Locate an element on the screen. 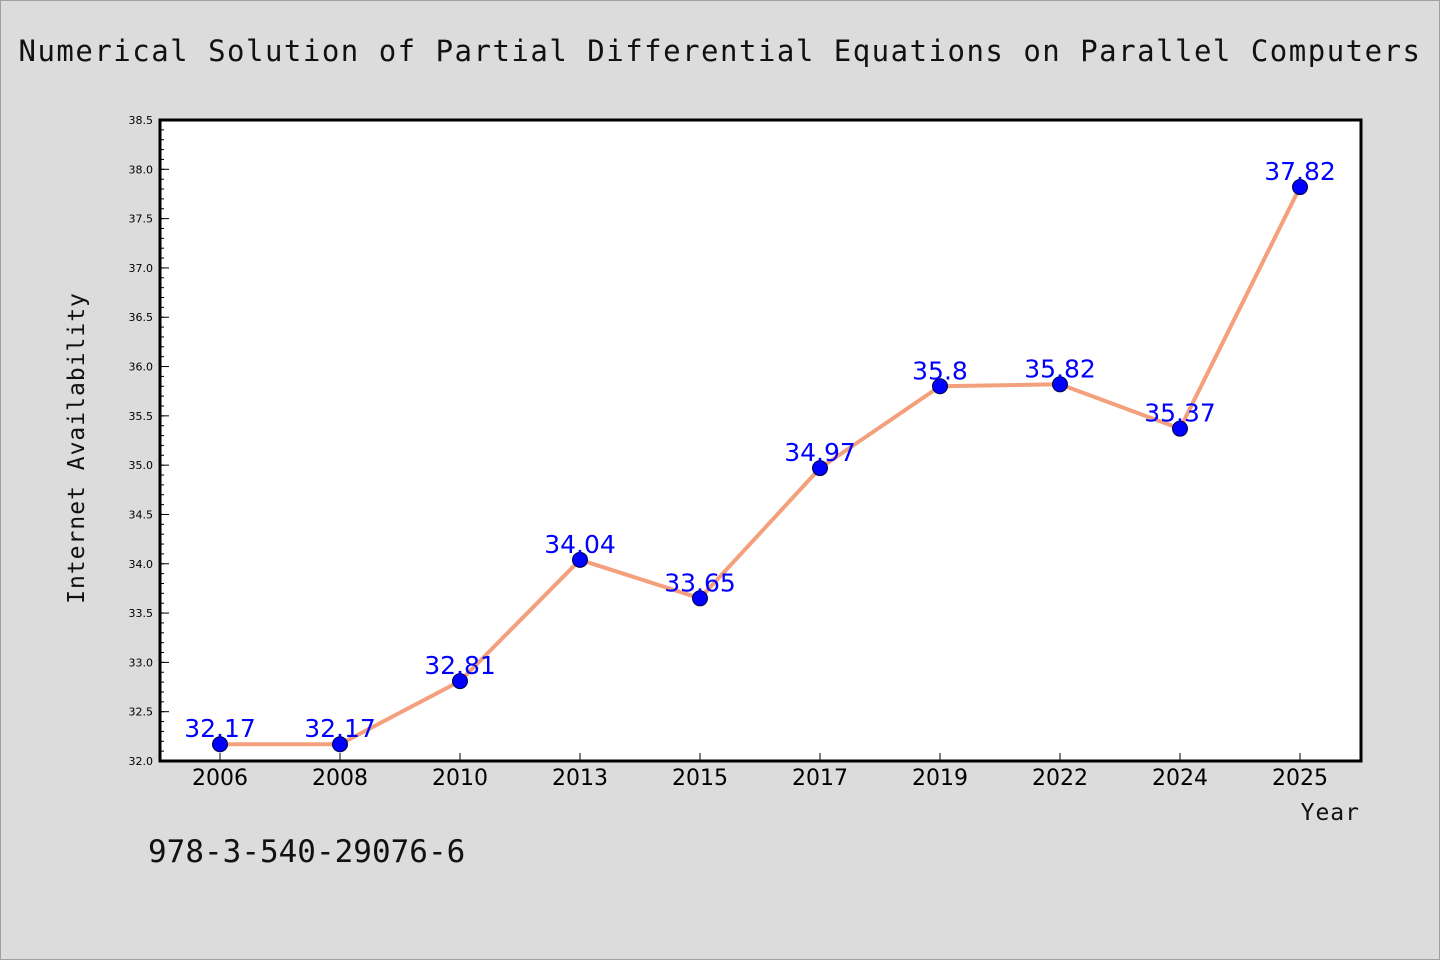 Image resolution: width=1440 pixels, height=960 pixels. x-axis: 2006 2008 2010 2013 2015 2017 2019 2022 2024 2025 is located at coordinates (760, 772).